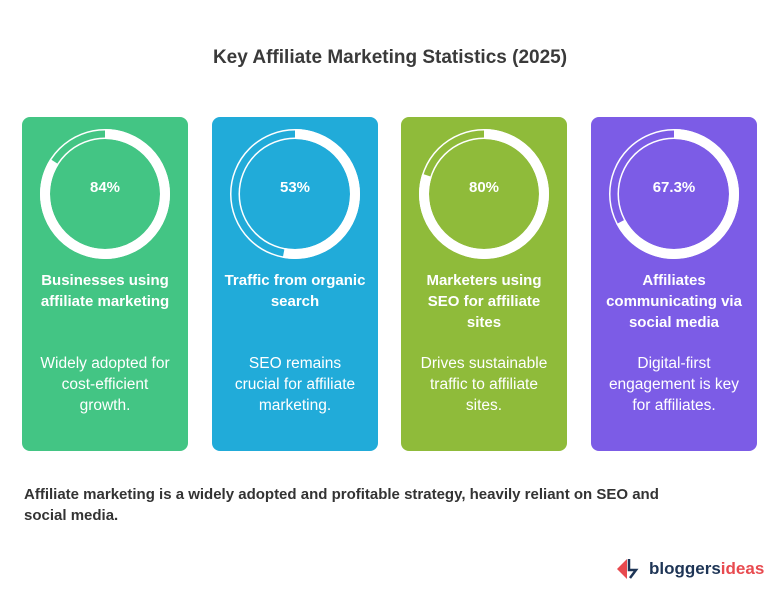 The width and height of the screenshot is (780, 601). What do you see at coordinates (295, 187) in the screenshot?
I see `stat-value: 53%` at bounding box center [295, 187].